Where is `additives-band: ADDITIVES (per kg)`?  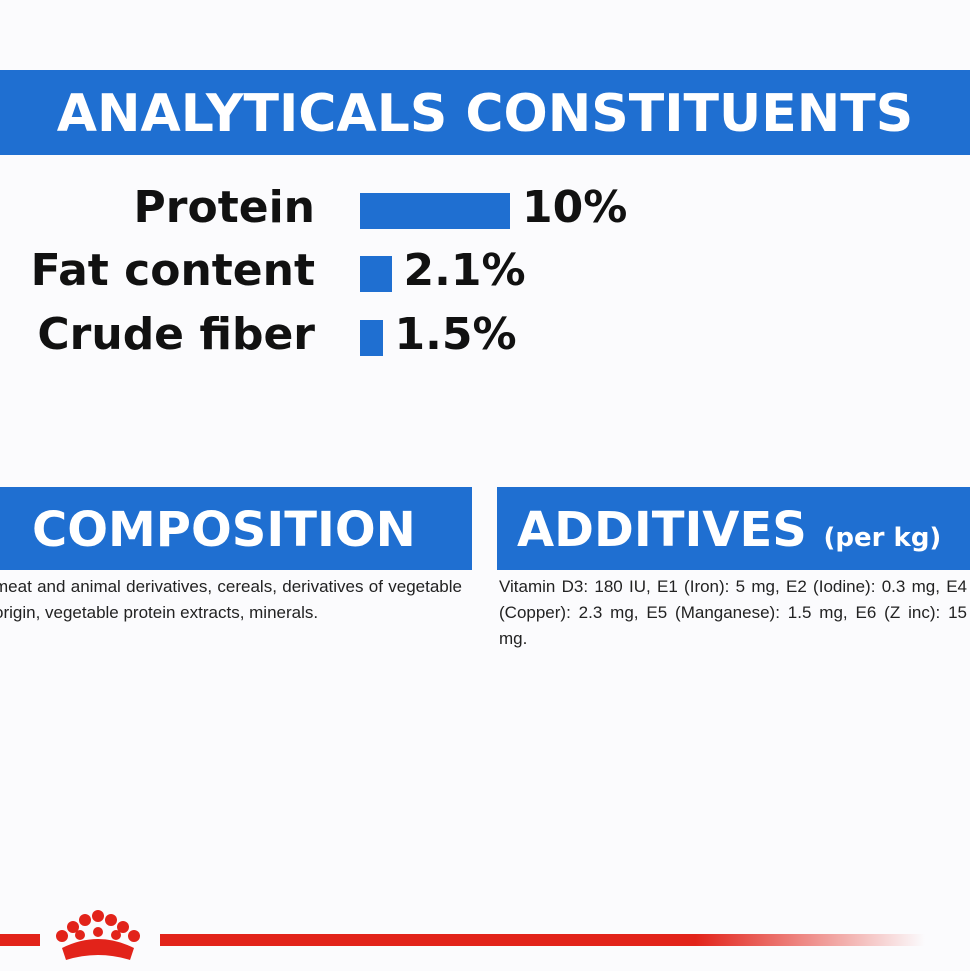
additives-band: ADDITIVES (per kg) is located at coordinates (733, 528).